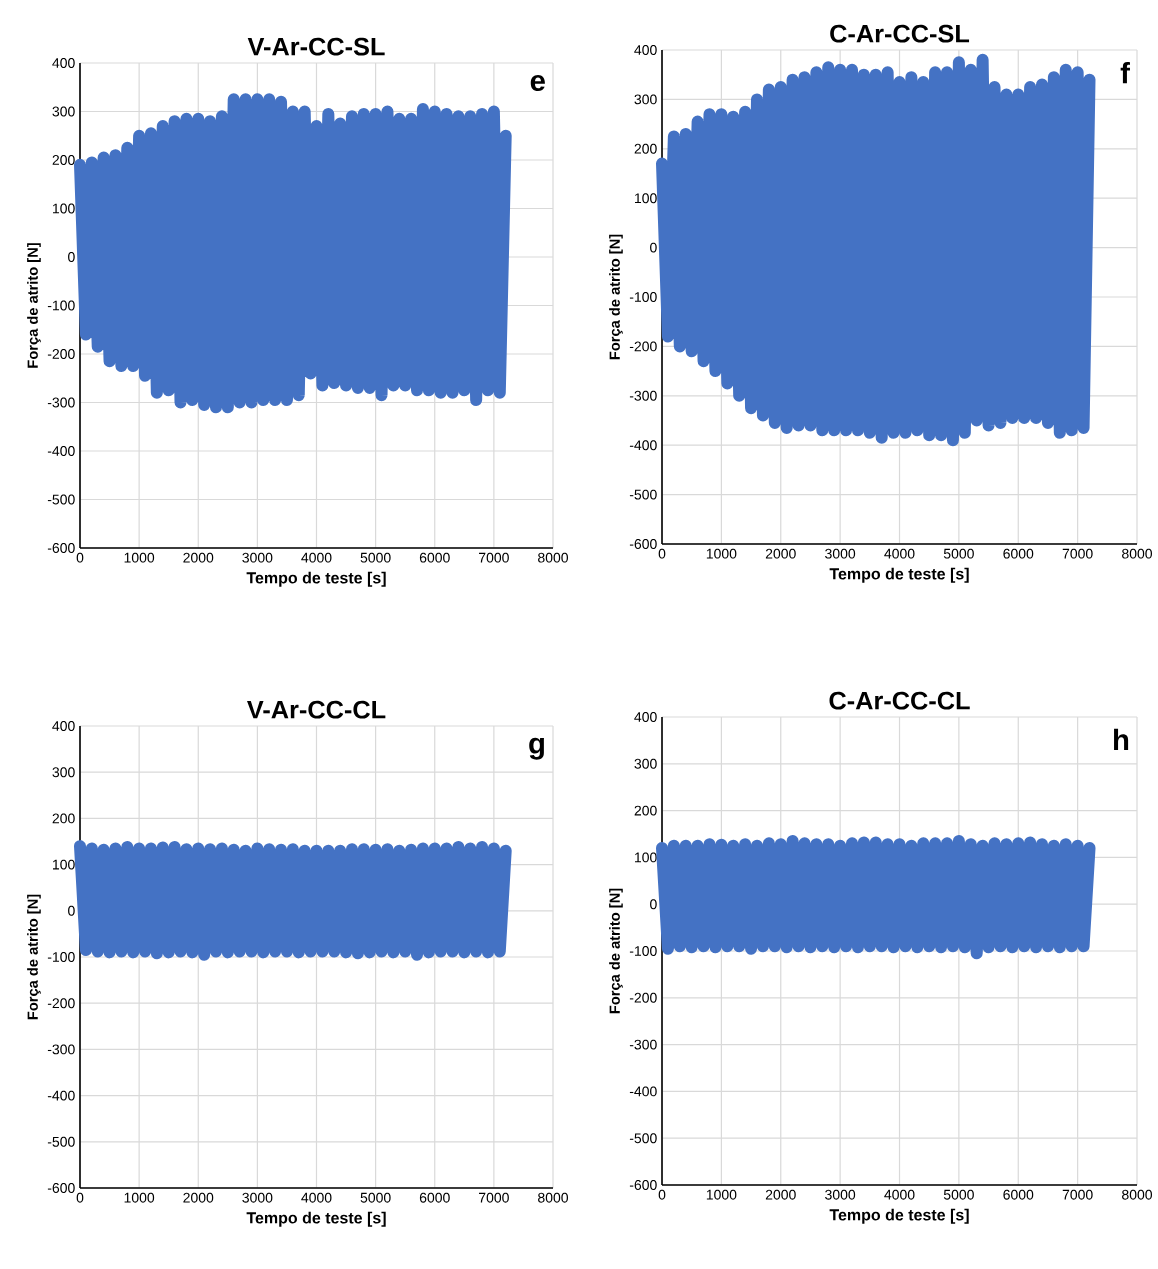 Image resolution: width=1158 pixels, height=1269 pixels. What do you see at coordinates (1121, 739) in the screenshot?
I see `annotation: h` at bounding box center [1121, 739].